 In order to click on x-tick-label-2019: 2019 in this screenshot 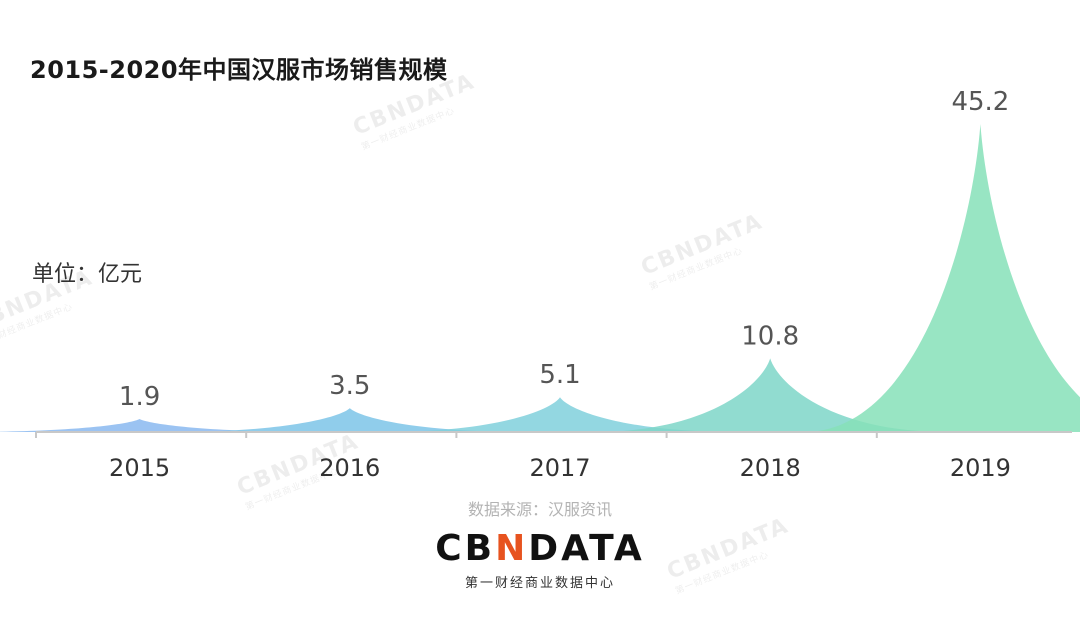, I will do `click(980, 468)`.